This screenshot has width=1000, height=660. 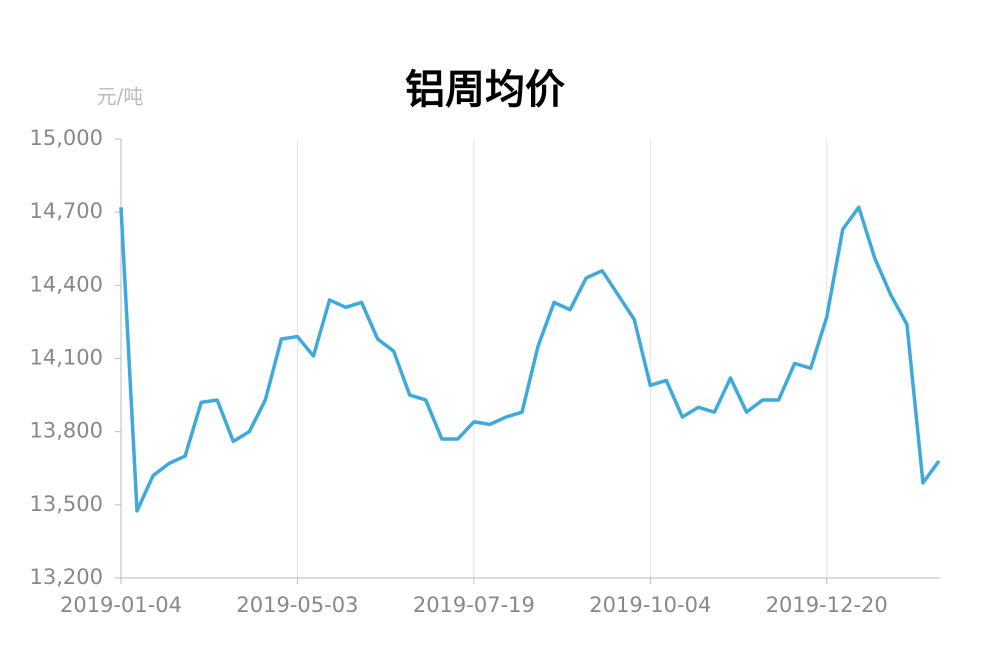 What do you see at coordinates (66, 284) in the screenshot?
I see `y-tick-label: 14,400` at bounding box center [66, 284].